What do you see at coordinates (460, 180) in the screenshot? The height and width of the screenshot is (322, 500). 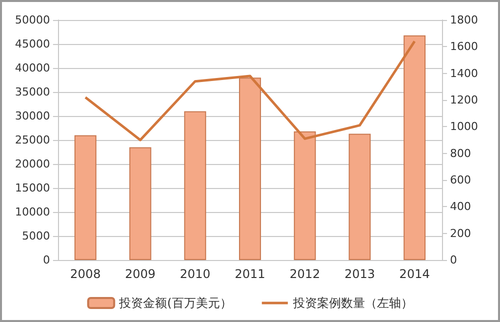 I see `y2-tick-label: 600` at bounding box center [460, 180].